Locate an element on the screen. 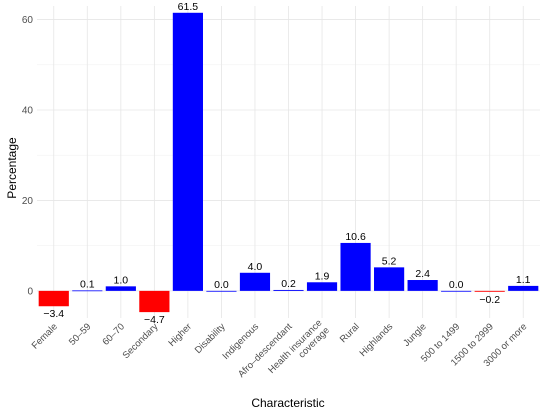 The height and width of the screenshot is (415, 550). data-label: 5.2 is located at coordinates (389, 261).